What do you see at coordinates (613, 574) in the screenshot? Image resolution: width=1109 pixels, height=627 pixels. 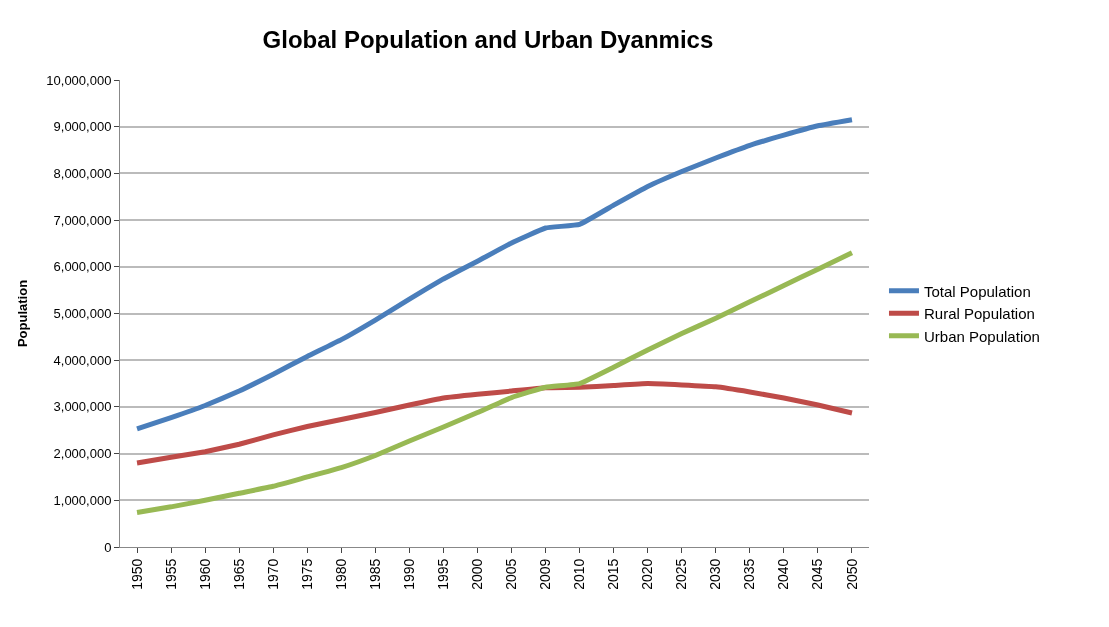 I see `x-tick-label: 2015` at bounding box center [613, 574].